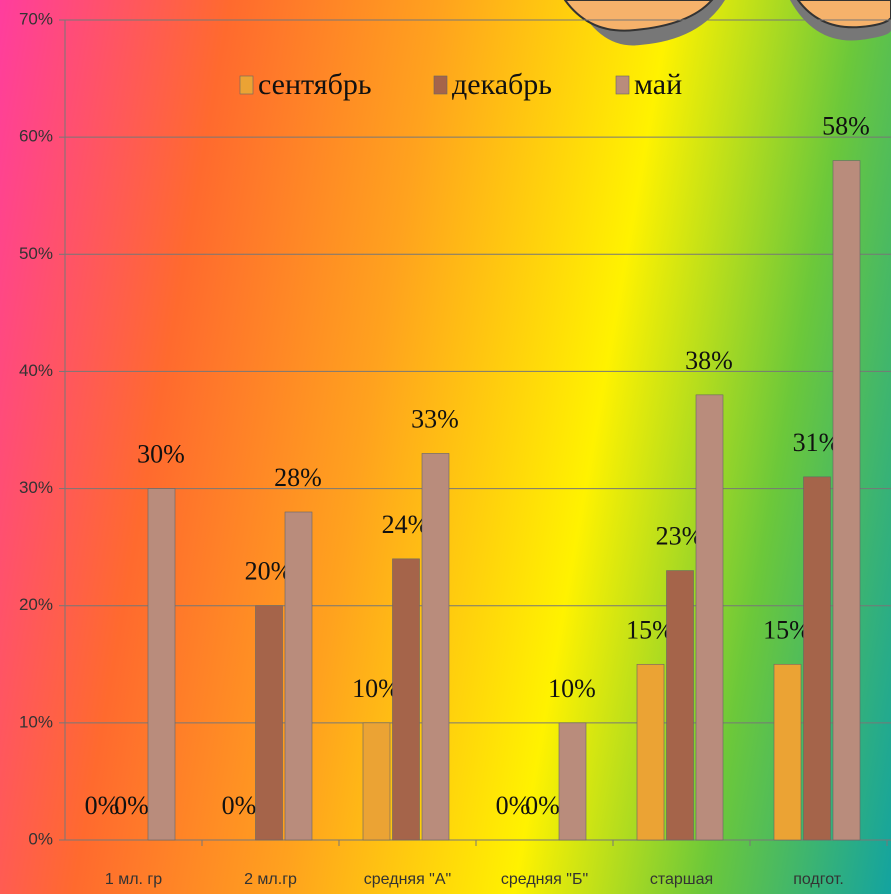 Image resolution: width=891 pixels, height=894 pixels. I want to click on data-label: 30%, so click(161, 454).